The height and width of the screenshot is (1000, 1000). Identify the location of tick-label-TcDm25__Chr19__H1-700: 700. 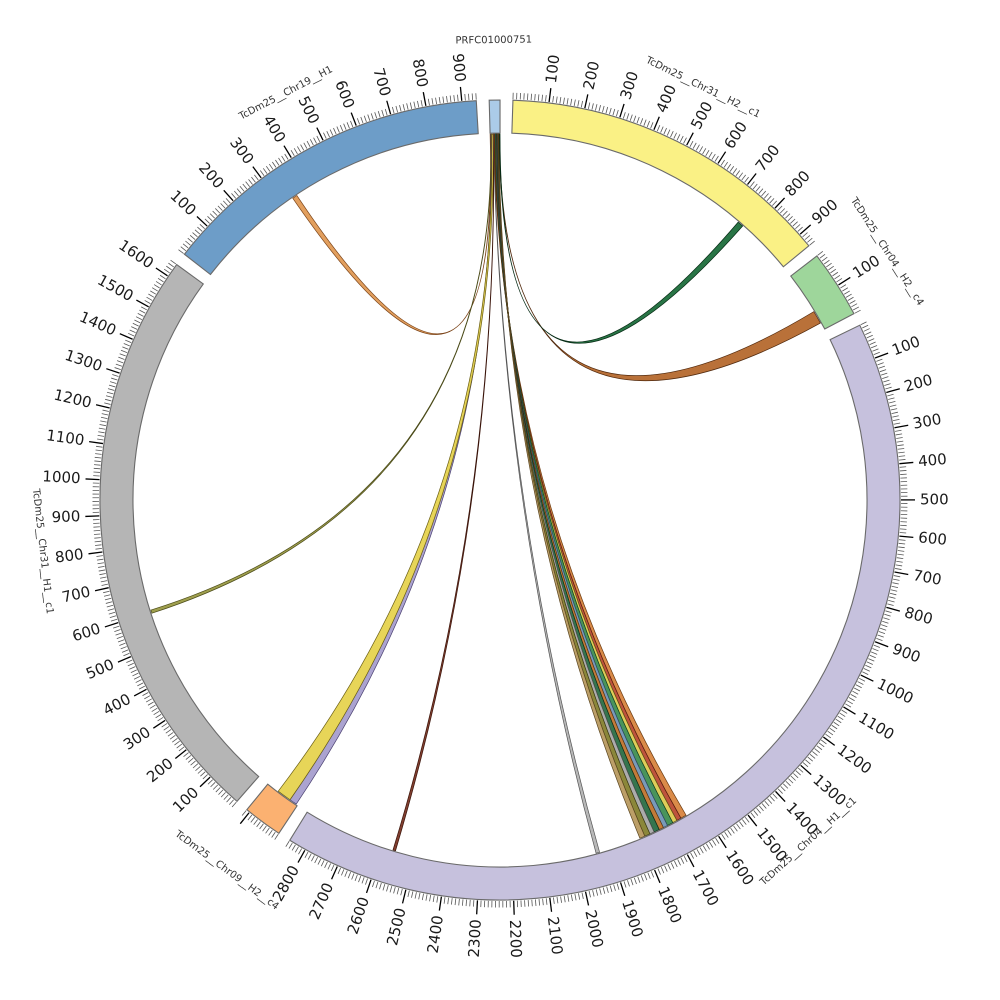
(381, 82).